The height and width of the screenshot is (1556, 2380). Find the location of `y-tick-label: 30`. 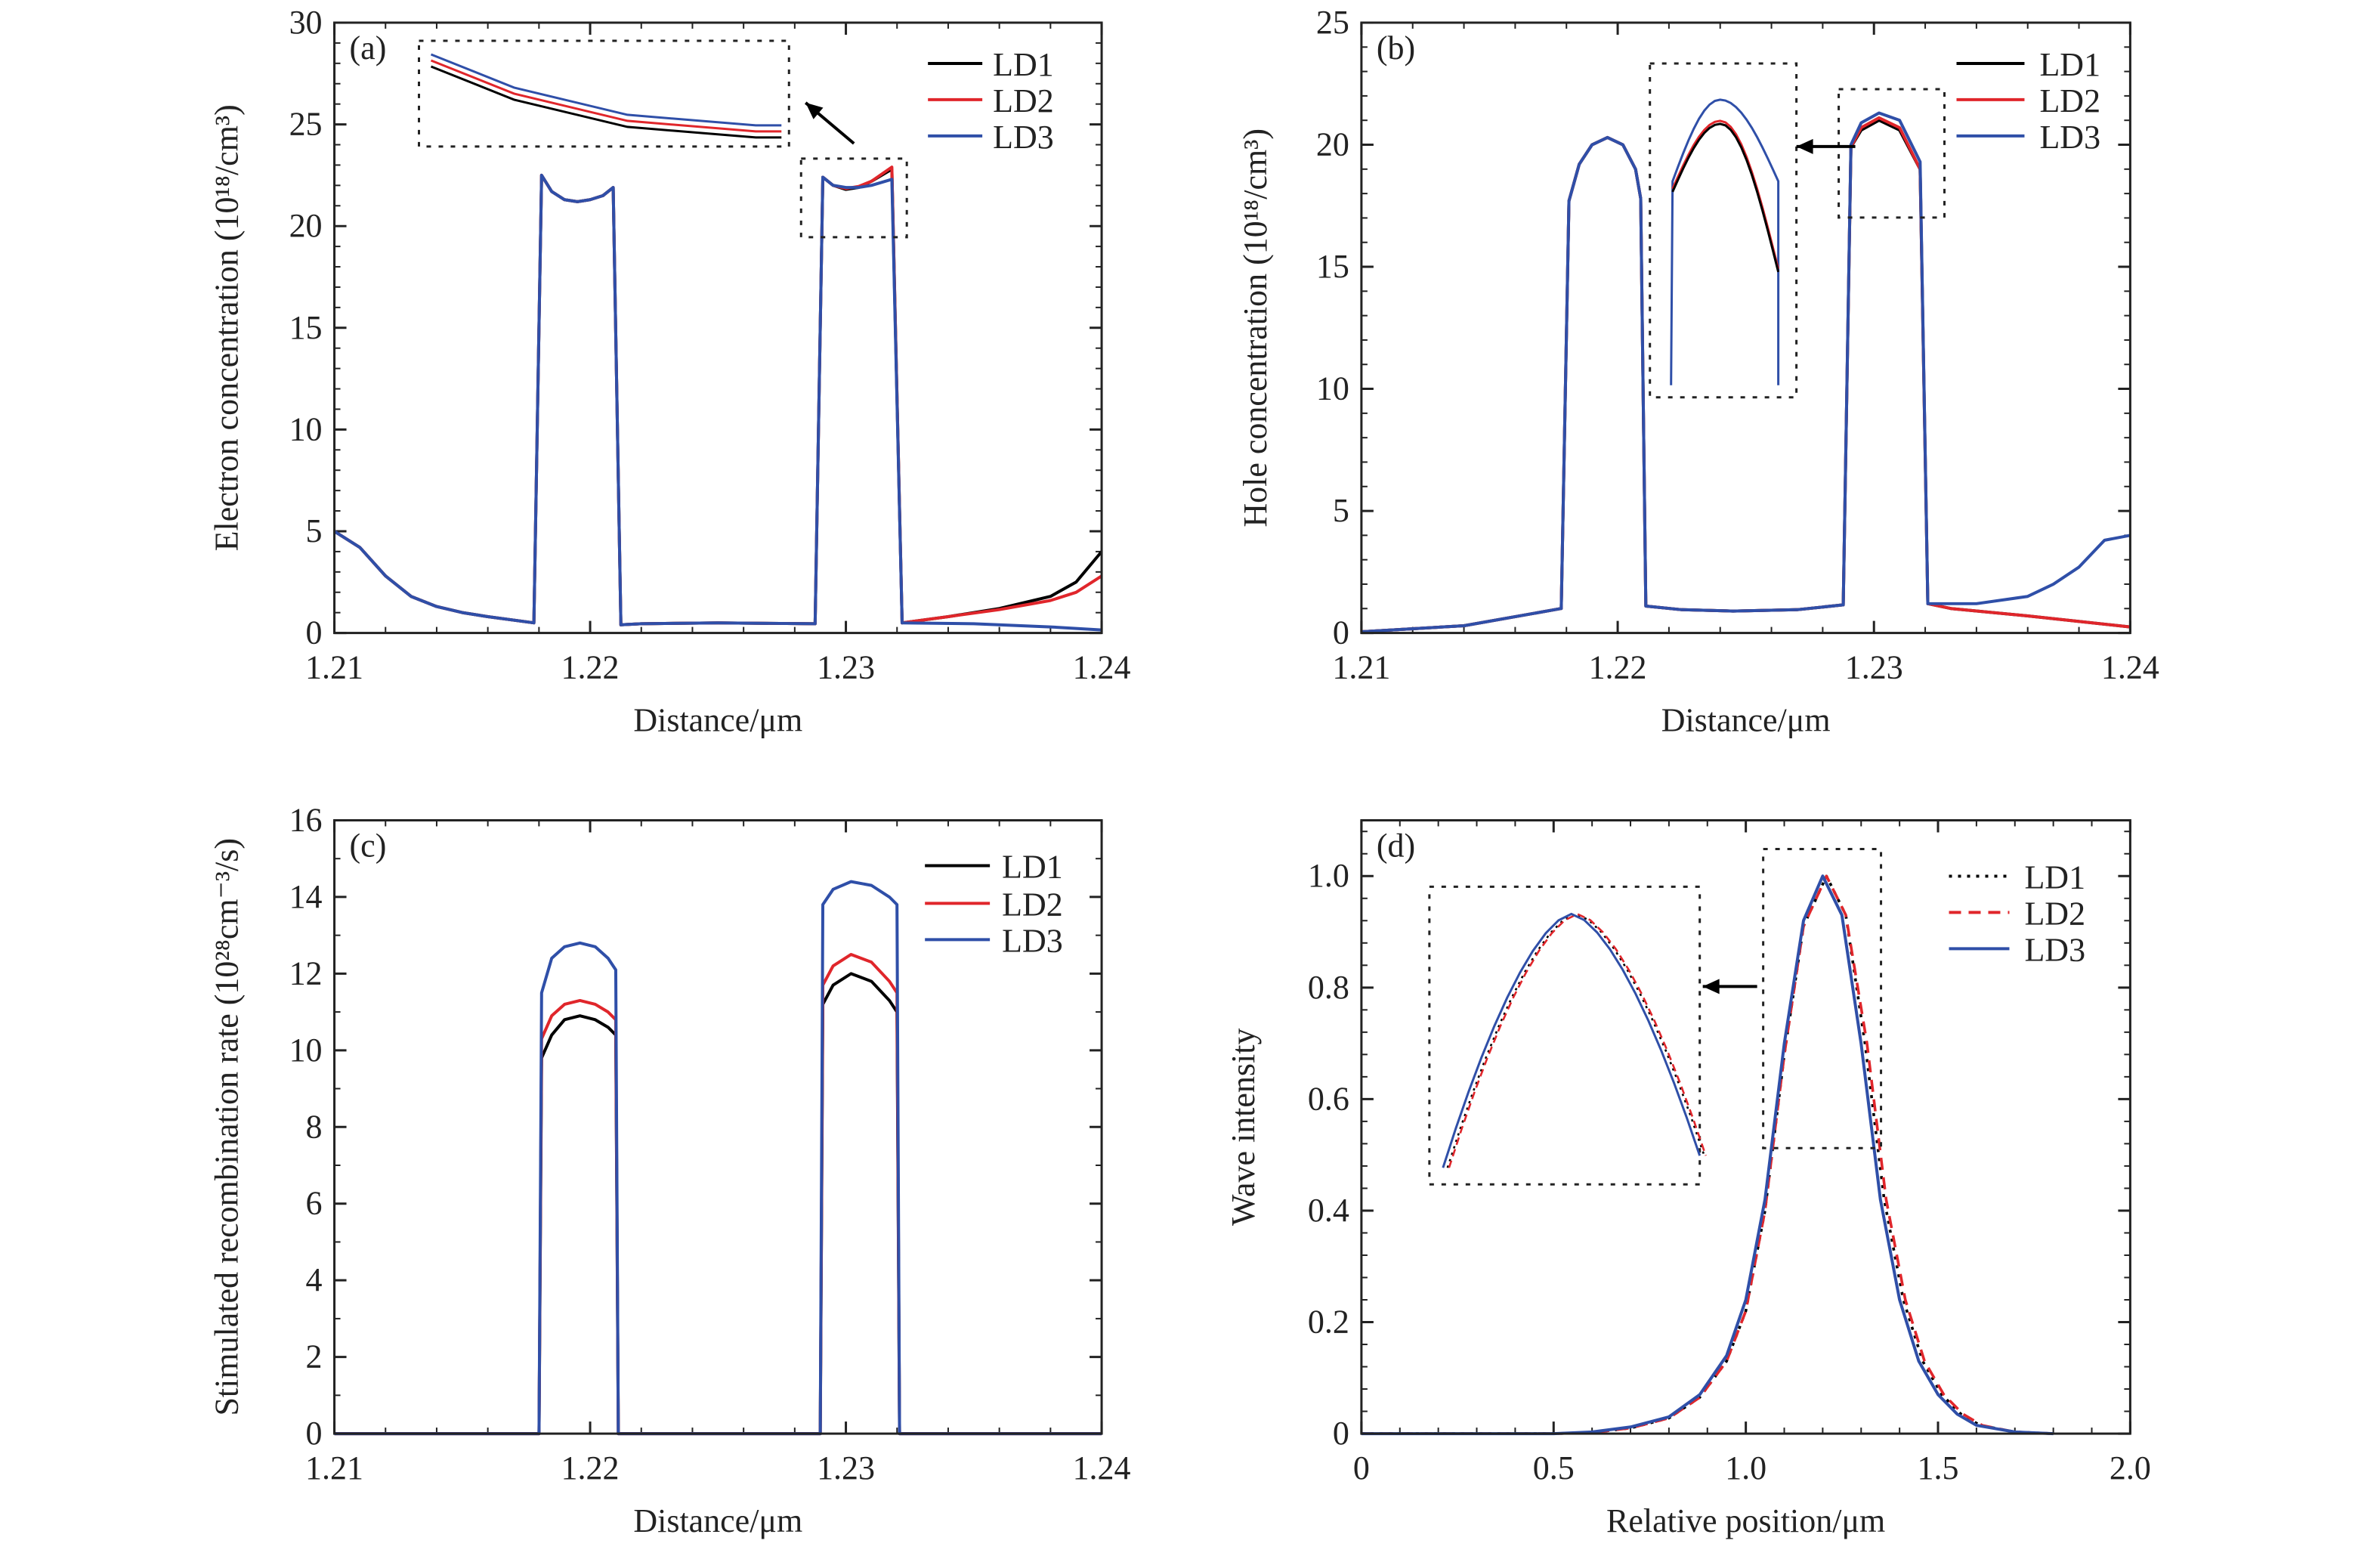

y-tick-label: 30 is located at coordinates (306, 22).